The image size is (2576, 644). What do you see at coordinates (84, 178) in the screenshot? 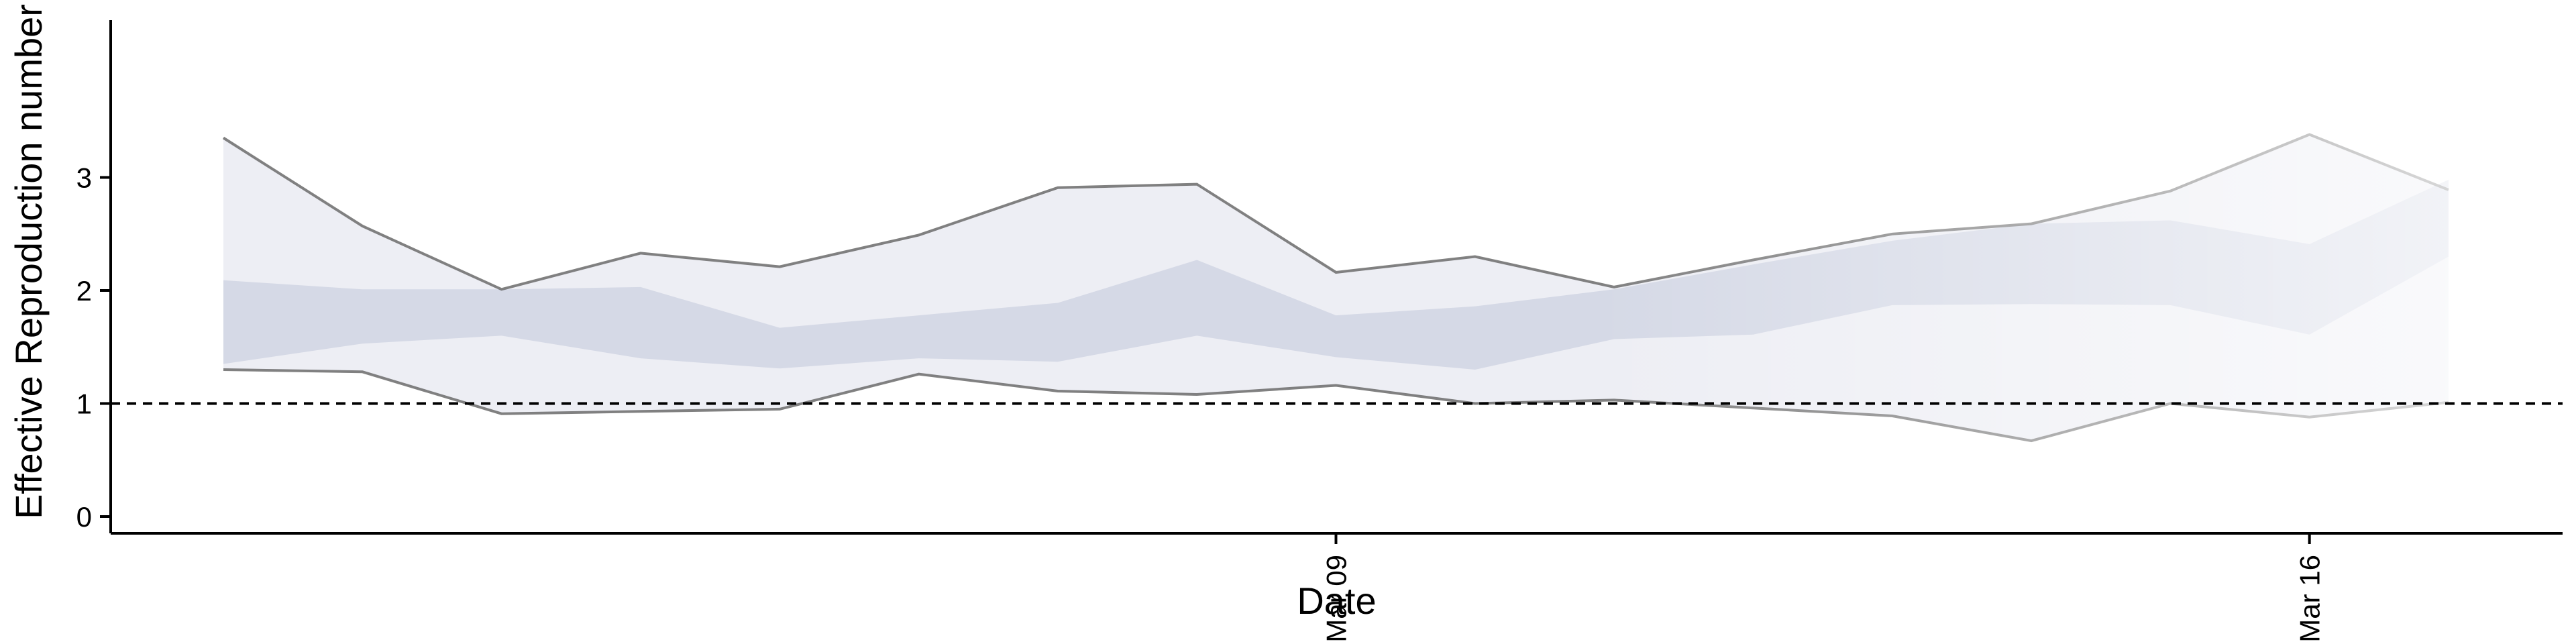
I see `y-tick-label: 3` at bounding box center [84, 178].